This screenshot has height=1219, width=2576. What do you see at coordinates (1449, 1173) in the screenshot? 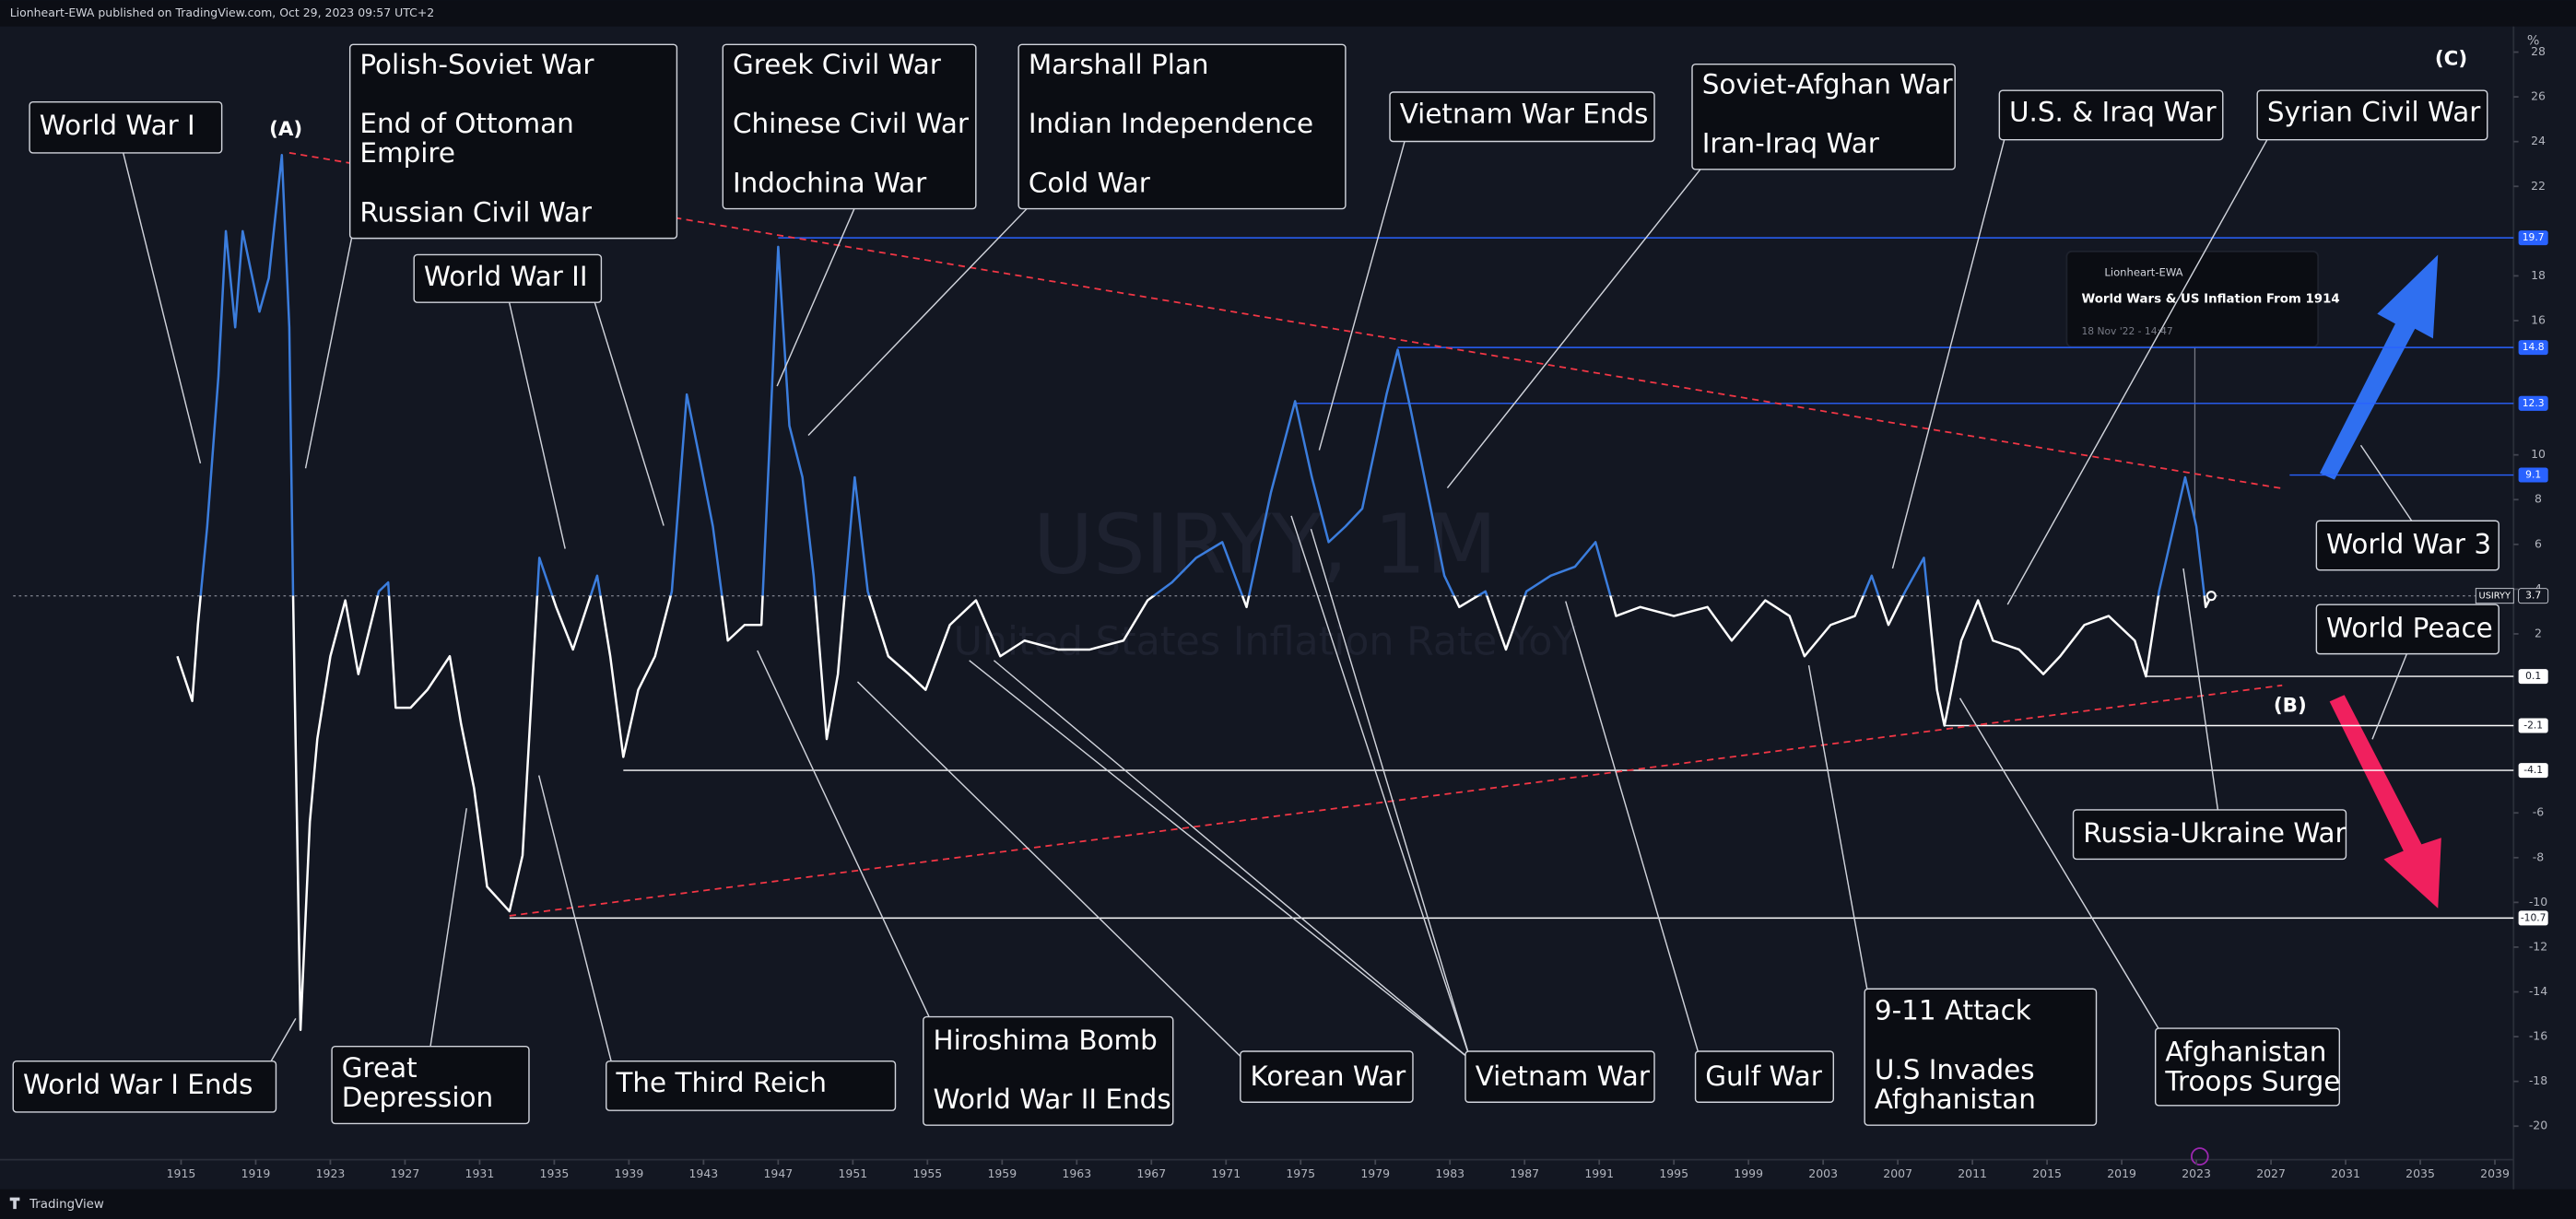
I see `x-tick-label: 1983` at bounding box center [1449, 1173].